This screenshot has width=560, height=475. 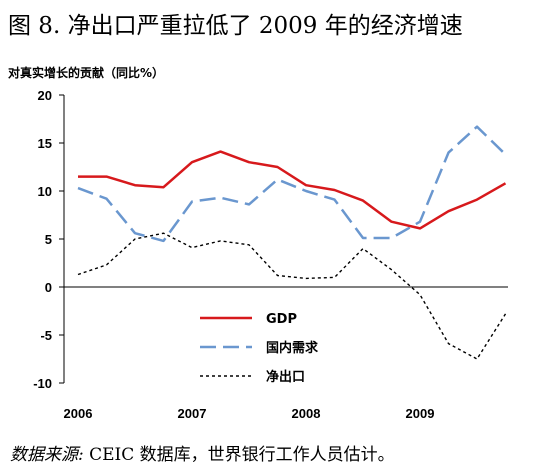 What do you see at coordinates (45, 191) in the screenshot?
I see `y-tick-label: 10` at bounding box center [45, 191].